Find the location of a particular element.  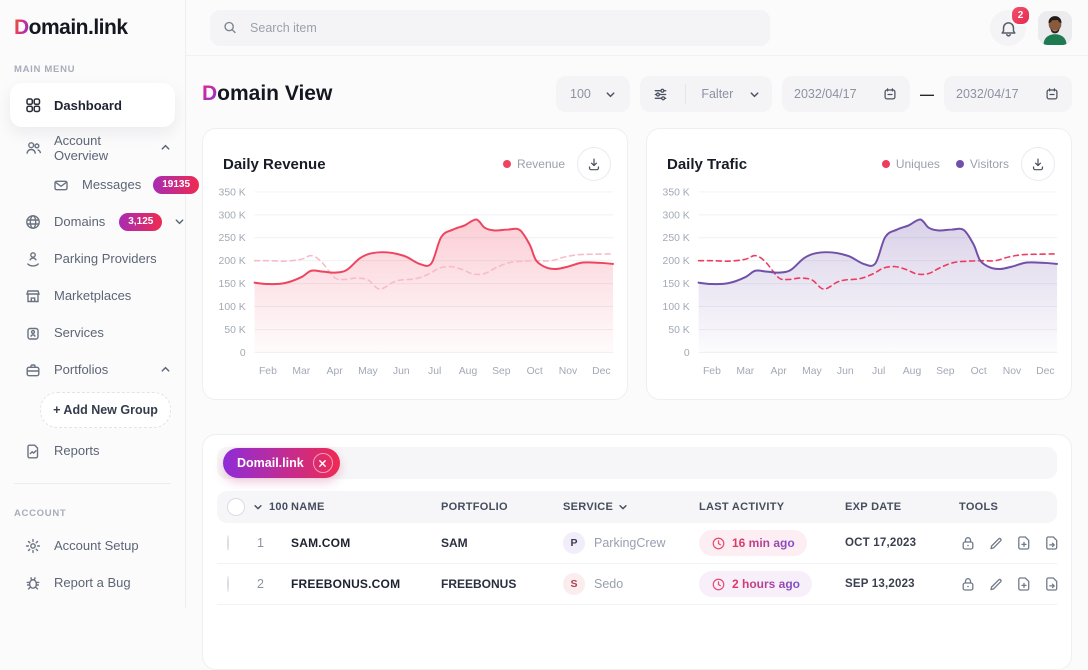

sidebar-item-label: Marketplaces is located at coordinates (93, 295).